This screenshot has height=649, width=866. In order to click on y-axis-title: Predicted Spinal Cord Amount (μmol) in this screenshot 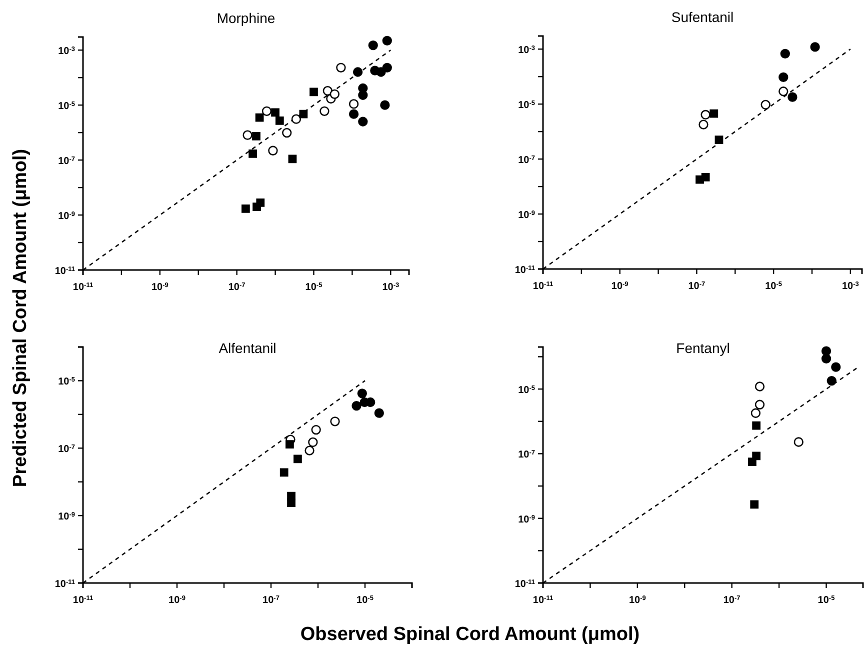, I will do `click(20, 318)`.